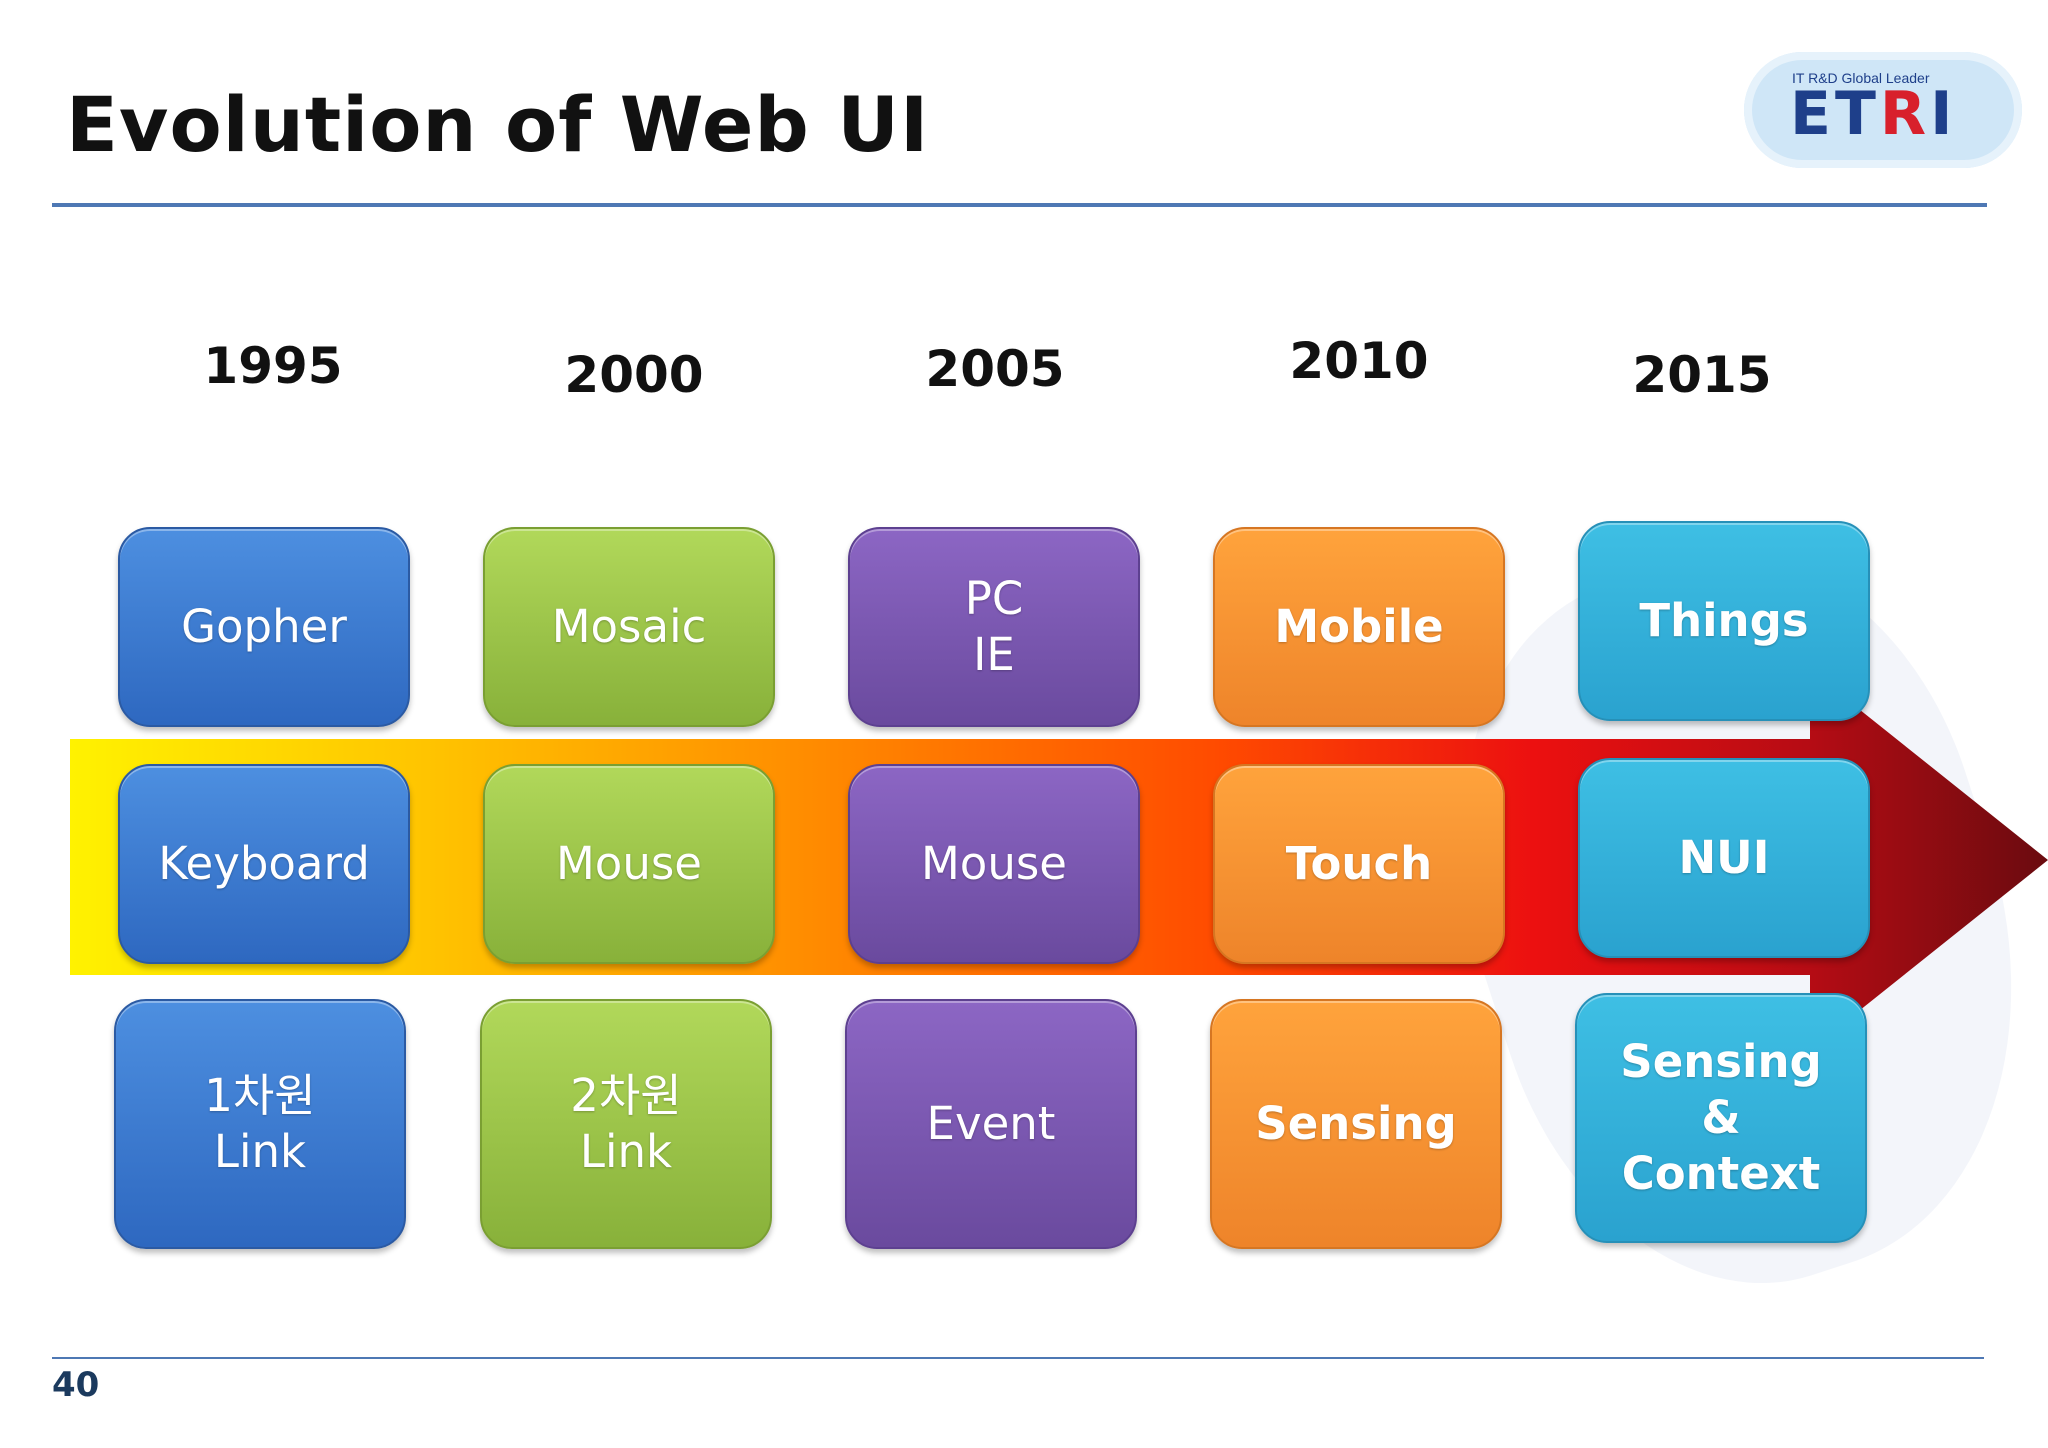  I want to click on footer-divider, so click(1018, 1358).